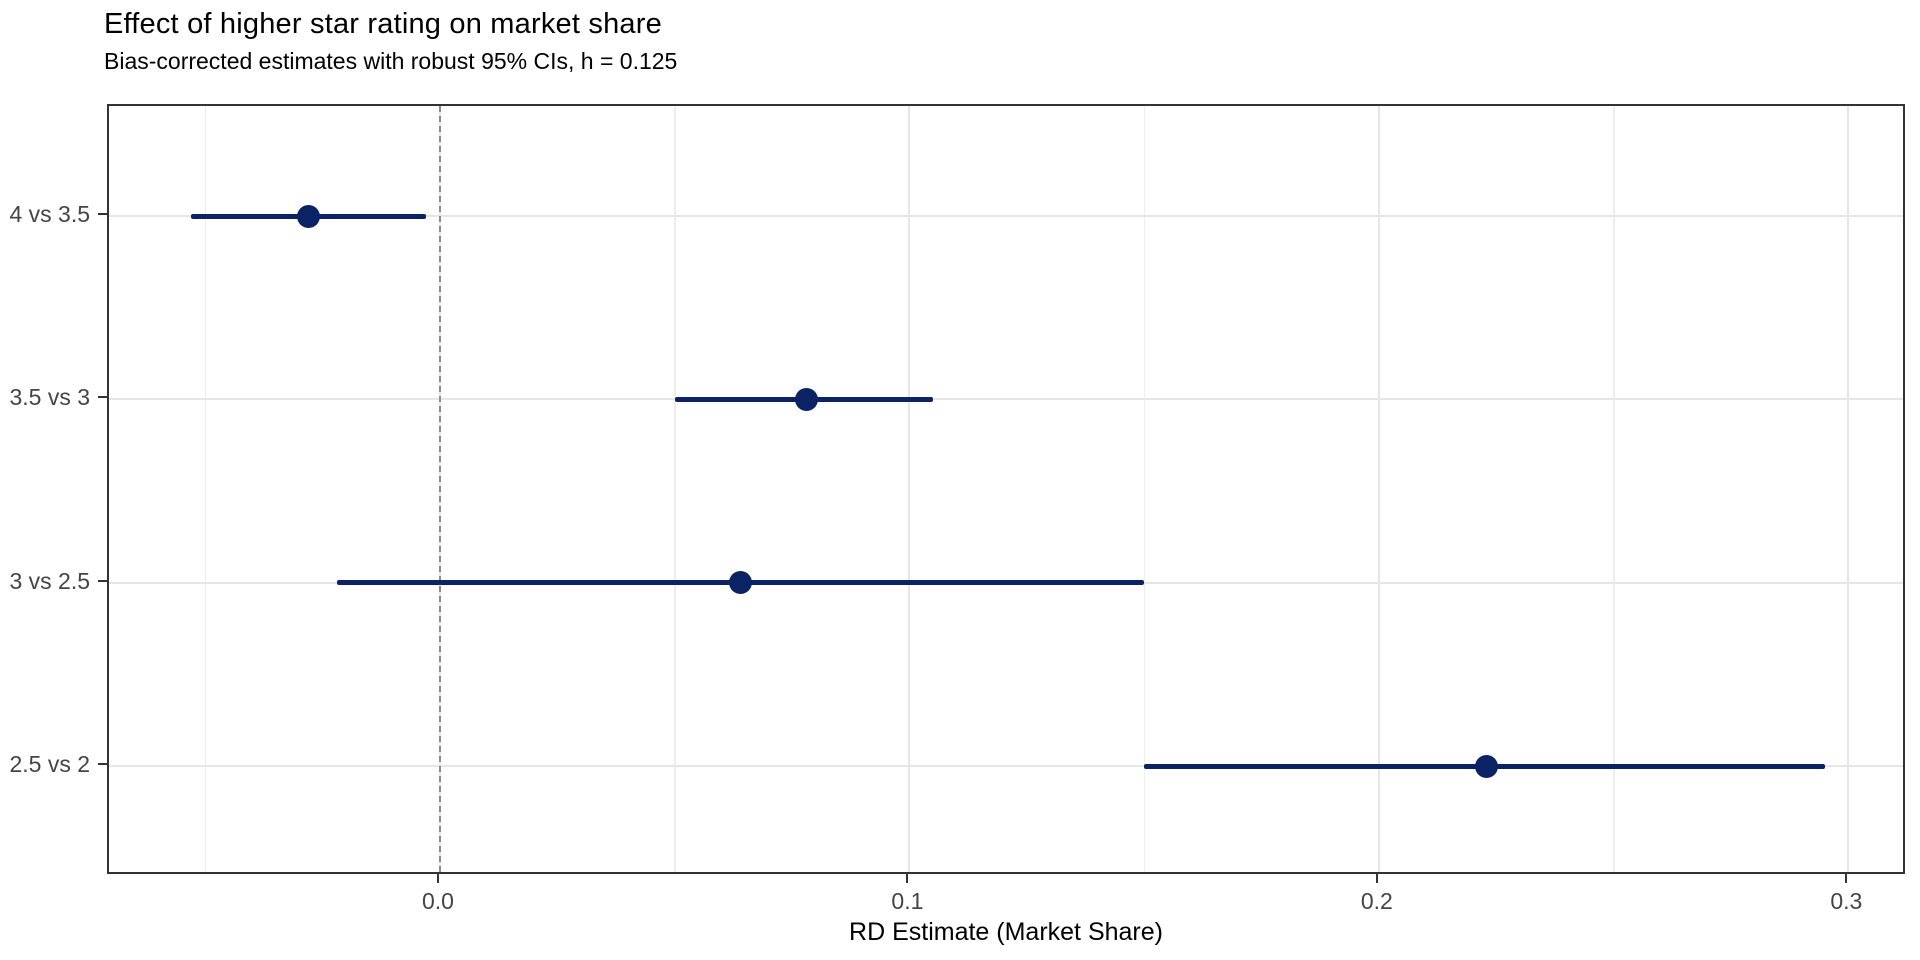 The width and height of the screenshot is (1920, 960). Describe the element at coordinates (309, 216) in the screenshot. I see `estimate-point-4-vs-3.5` at that location.